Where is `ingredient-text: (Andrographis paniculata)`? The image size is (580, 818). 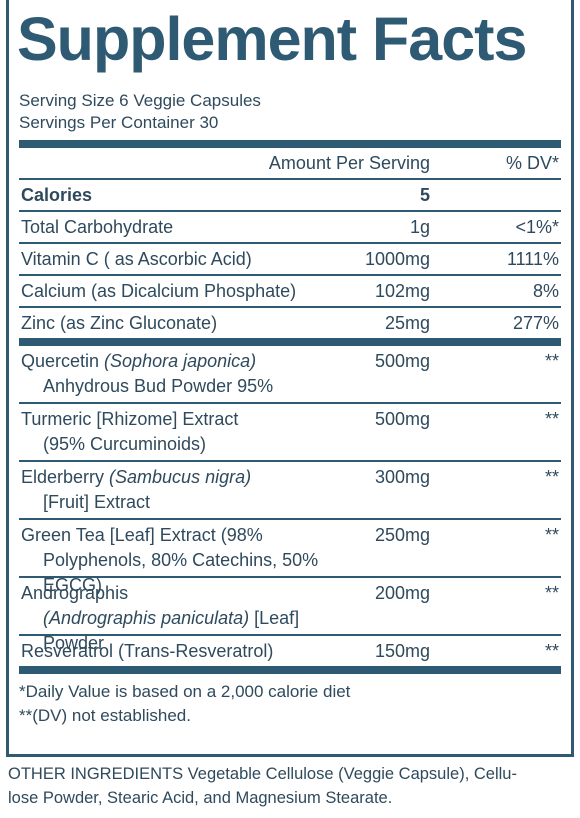 ingredient-text: (Andrographis paniculata) is located at coordinates (146, 618).